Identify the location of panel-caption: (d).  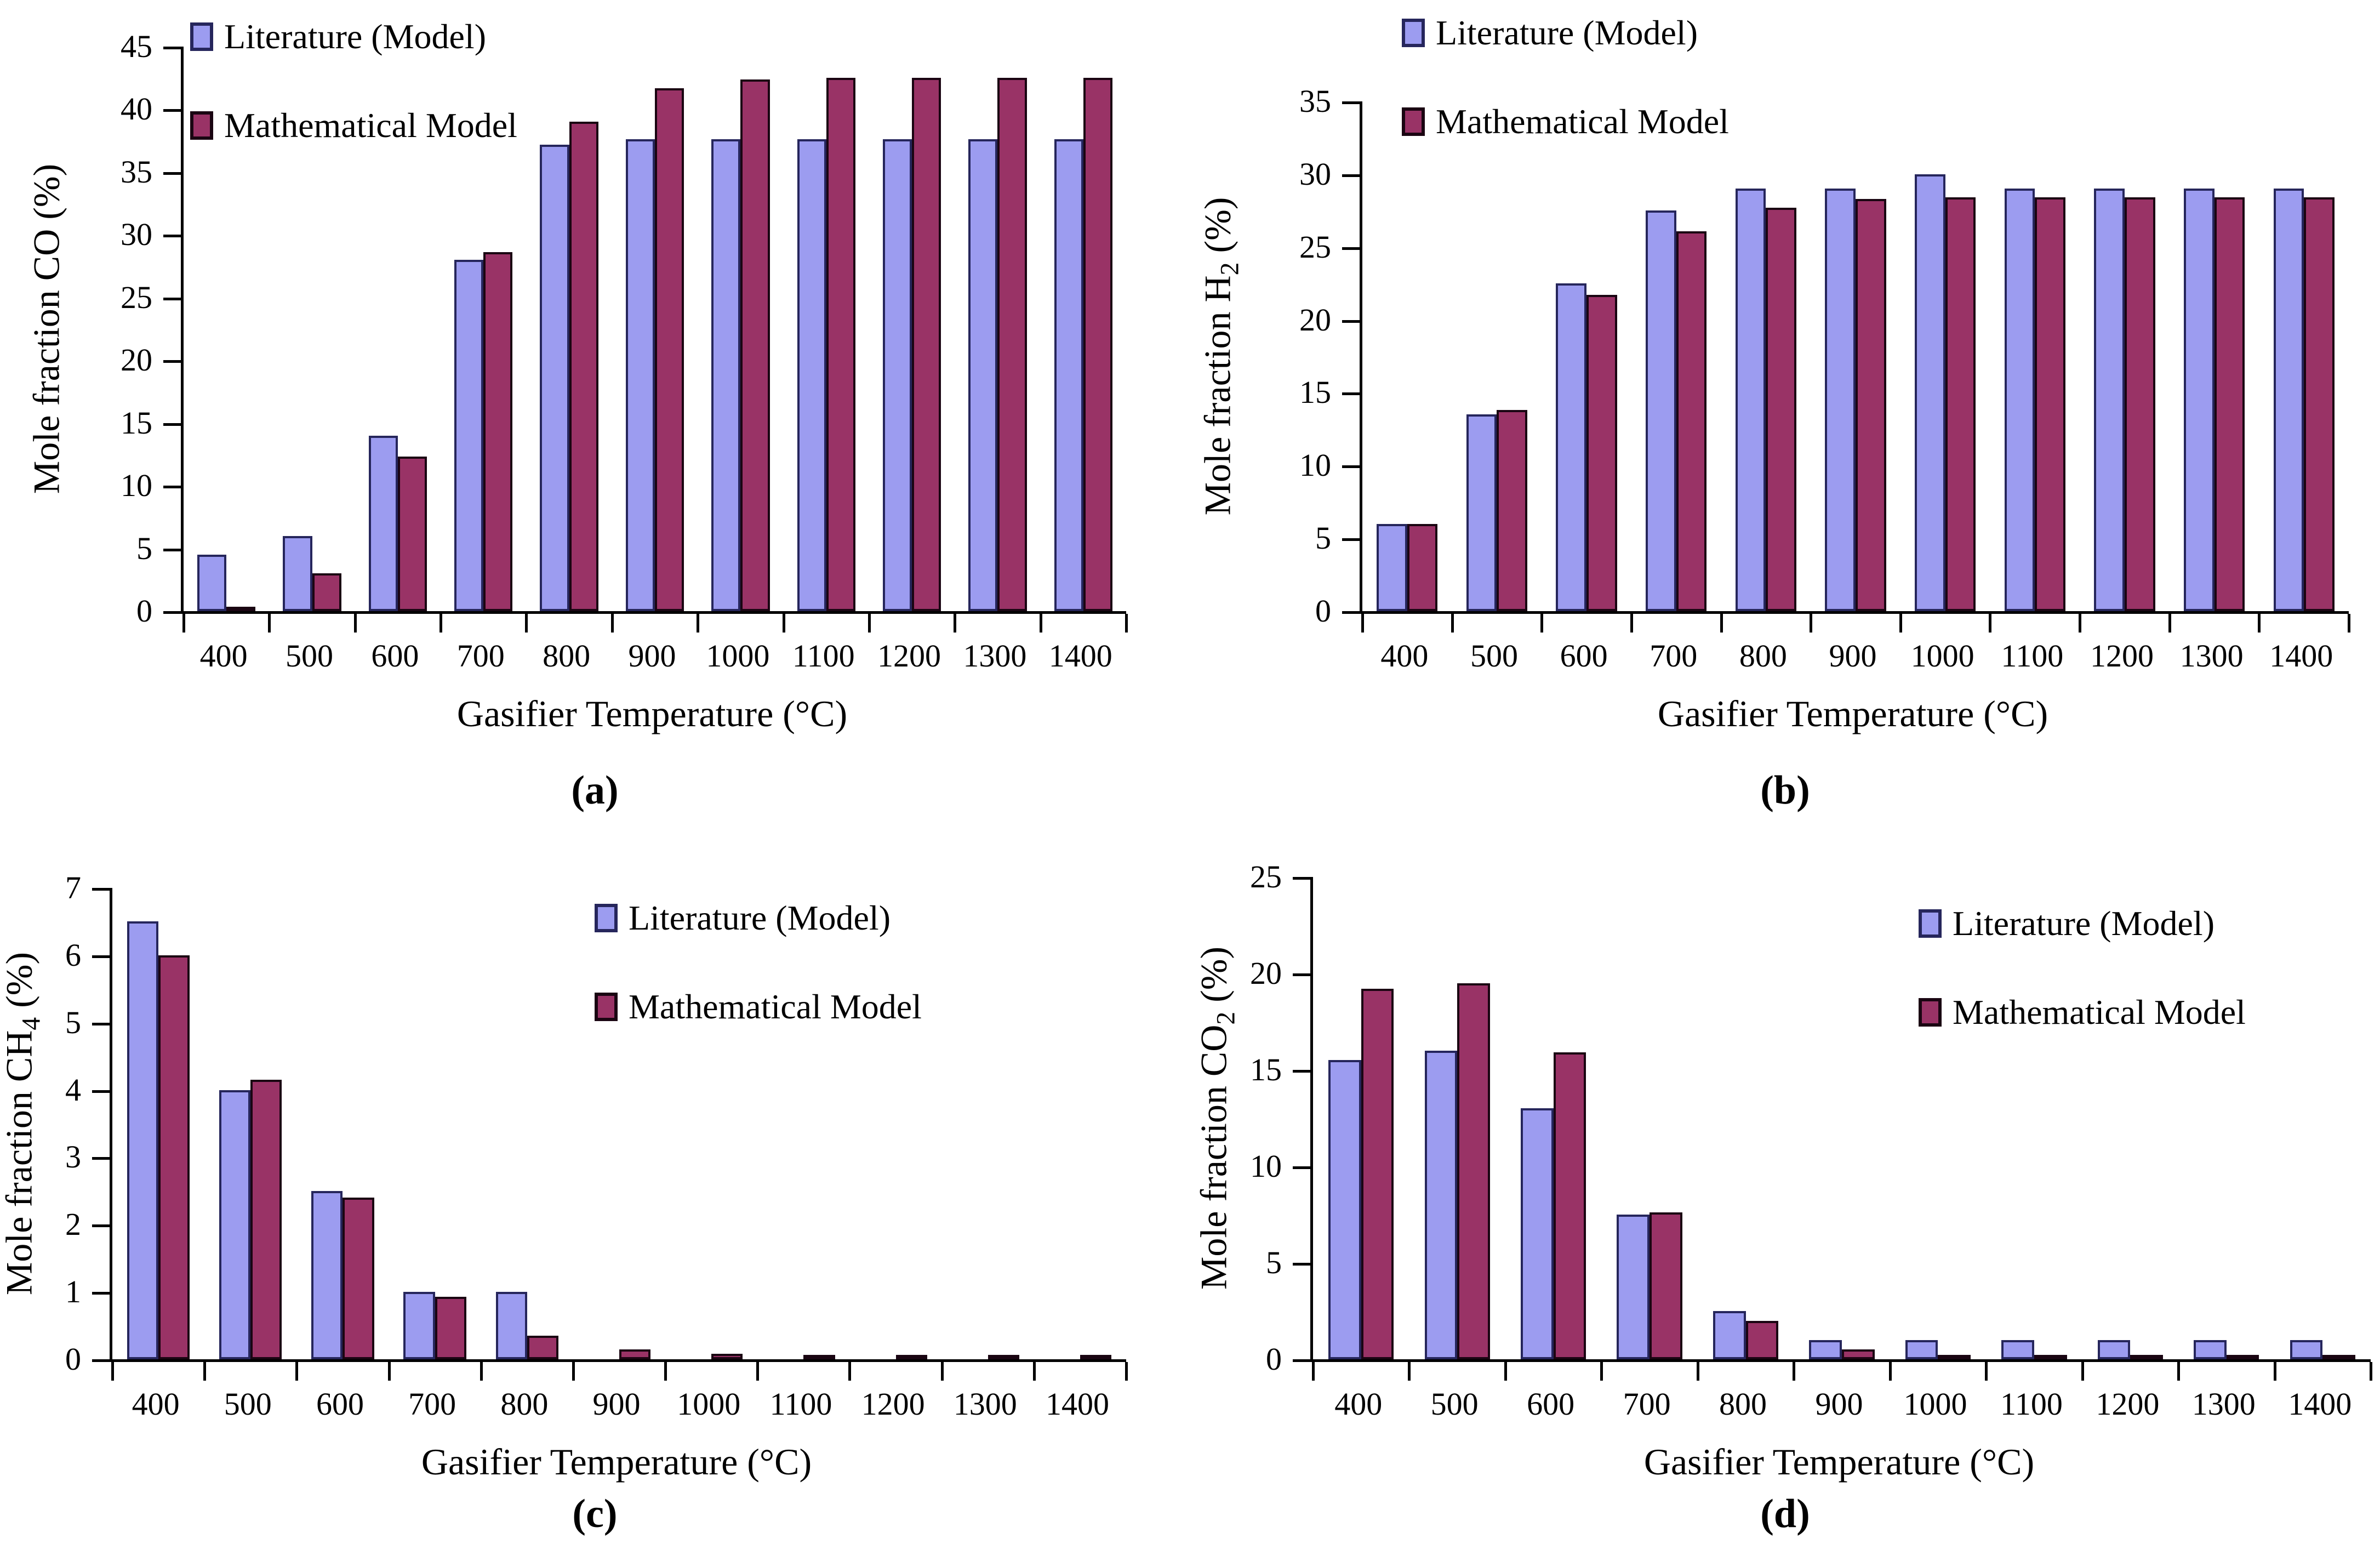
(1785, 1514).